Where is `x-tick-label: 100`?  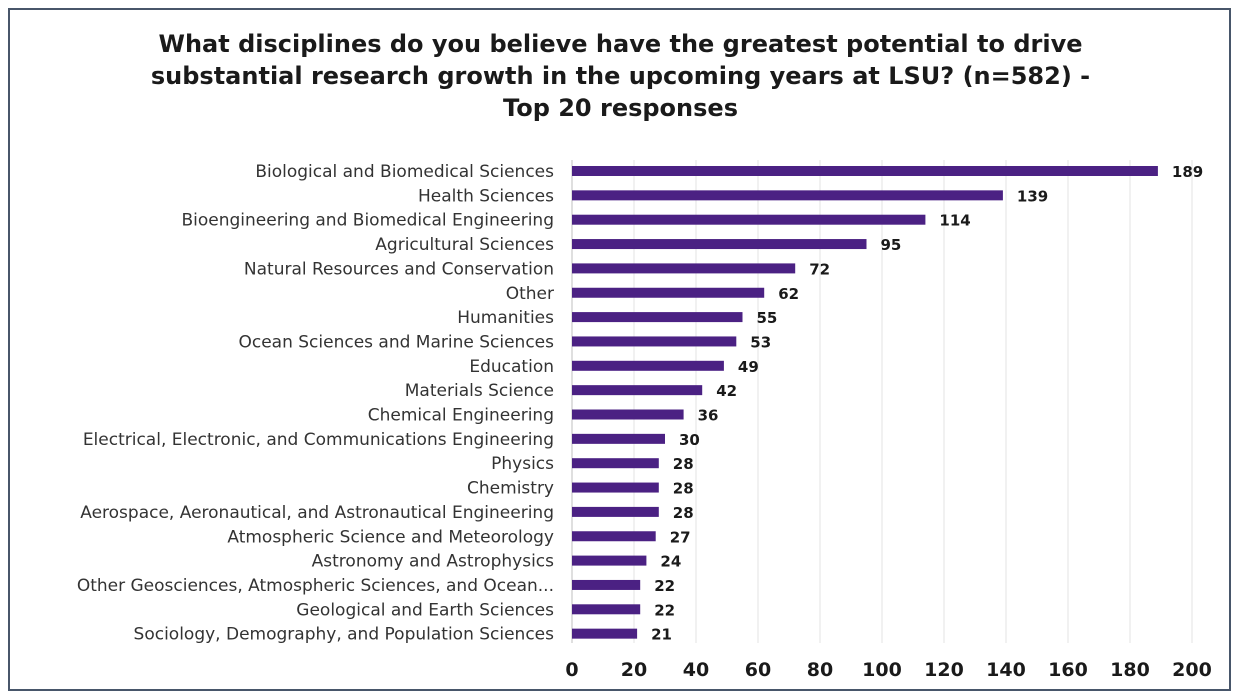 x-tick-label: 100 is located at coordinates (882, 670).